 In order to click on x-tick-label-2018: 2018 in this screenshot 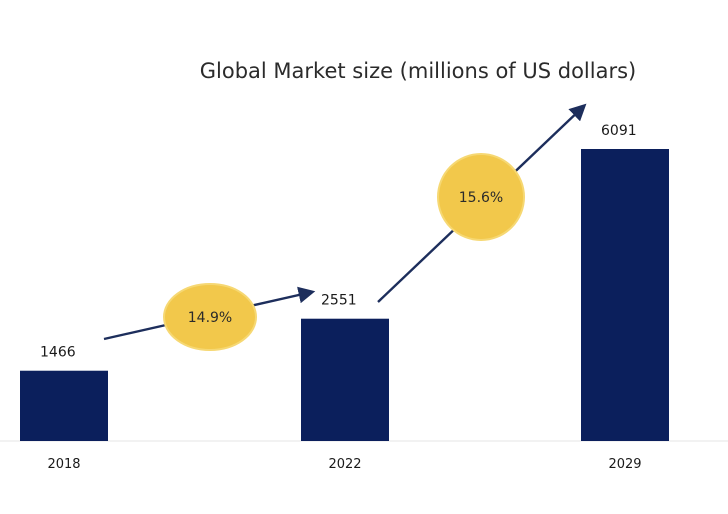, I will do `click(63, 464)`.